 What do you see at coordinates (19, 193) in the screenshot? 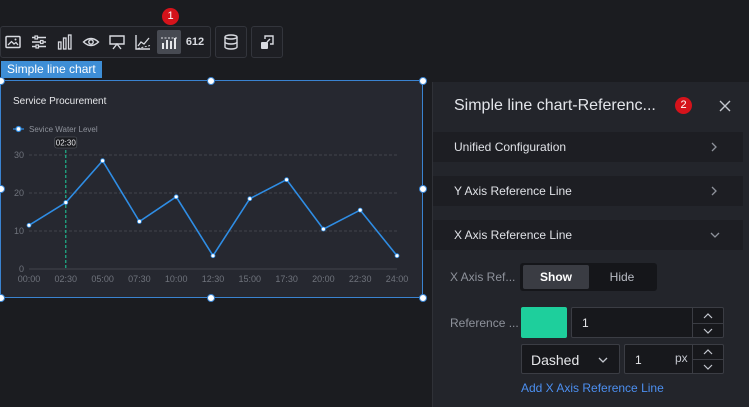
I see `y-tick-label: 20` at bounding box center [19, 193].